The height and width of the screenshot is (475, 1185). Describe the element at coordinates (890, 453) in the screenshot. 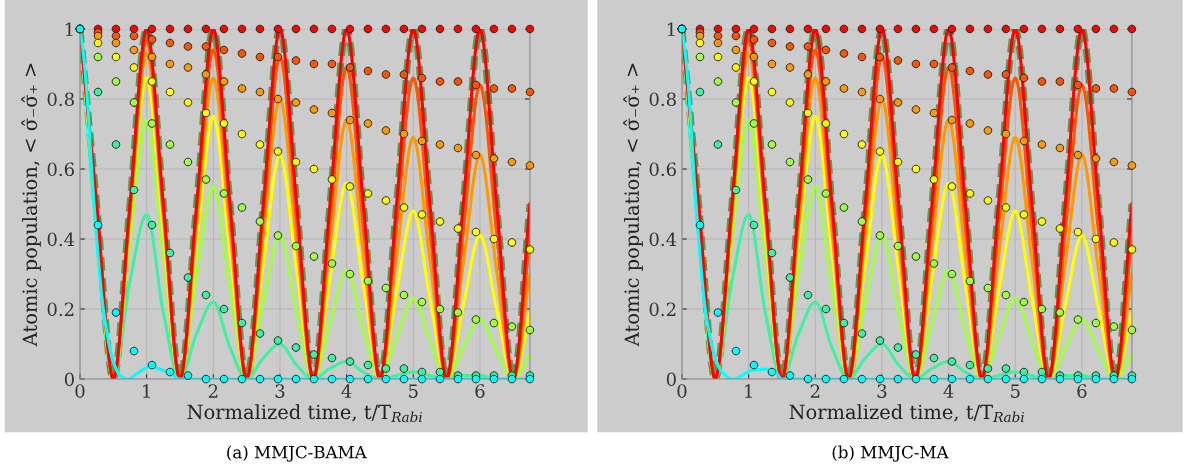

I see `text: (b) MMJC-MA` at that location.